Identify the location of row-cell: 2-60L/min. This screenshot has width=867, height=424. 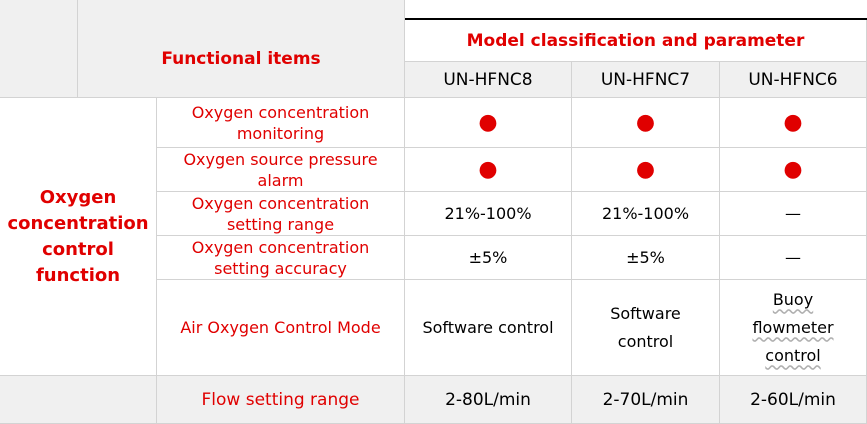
(793, 400).